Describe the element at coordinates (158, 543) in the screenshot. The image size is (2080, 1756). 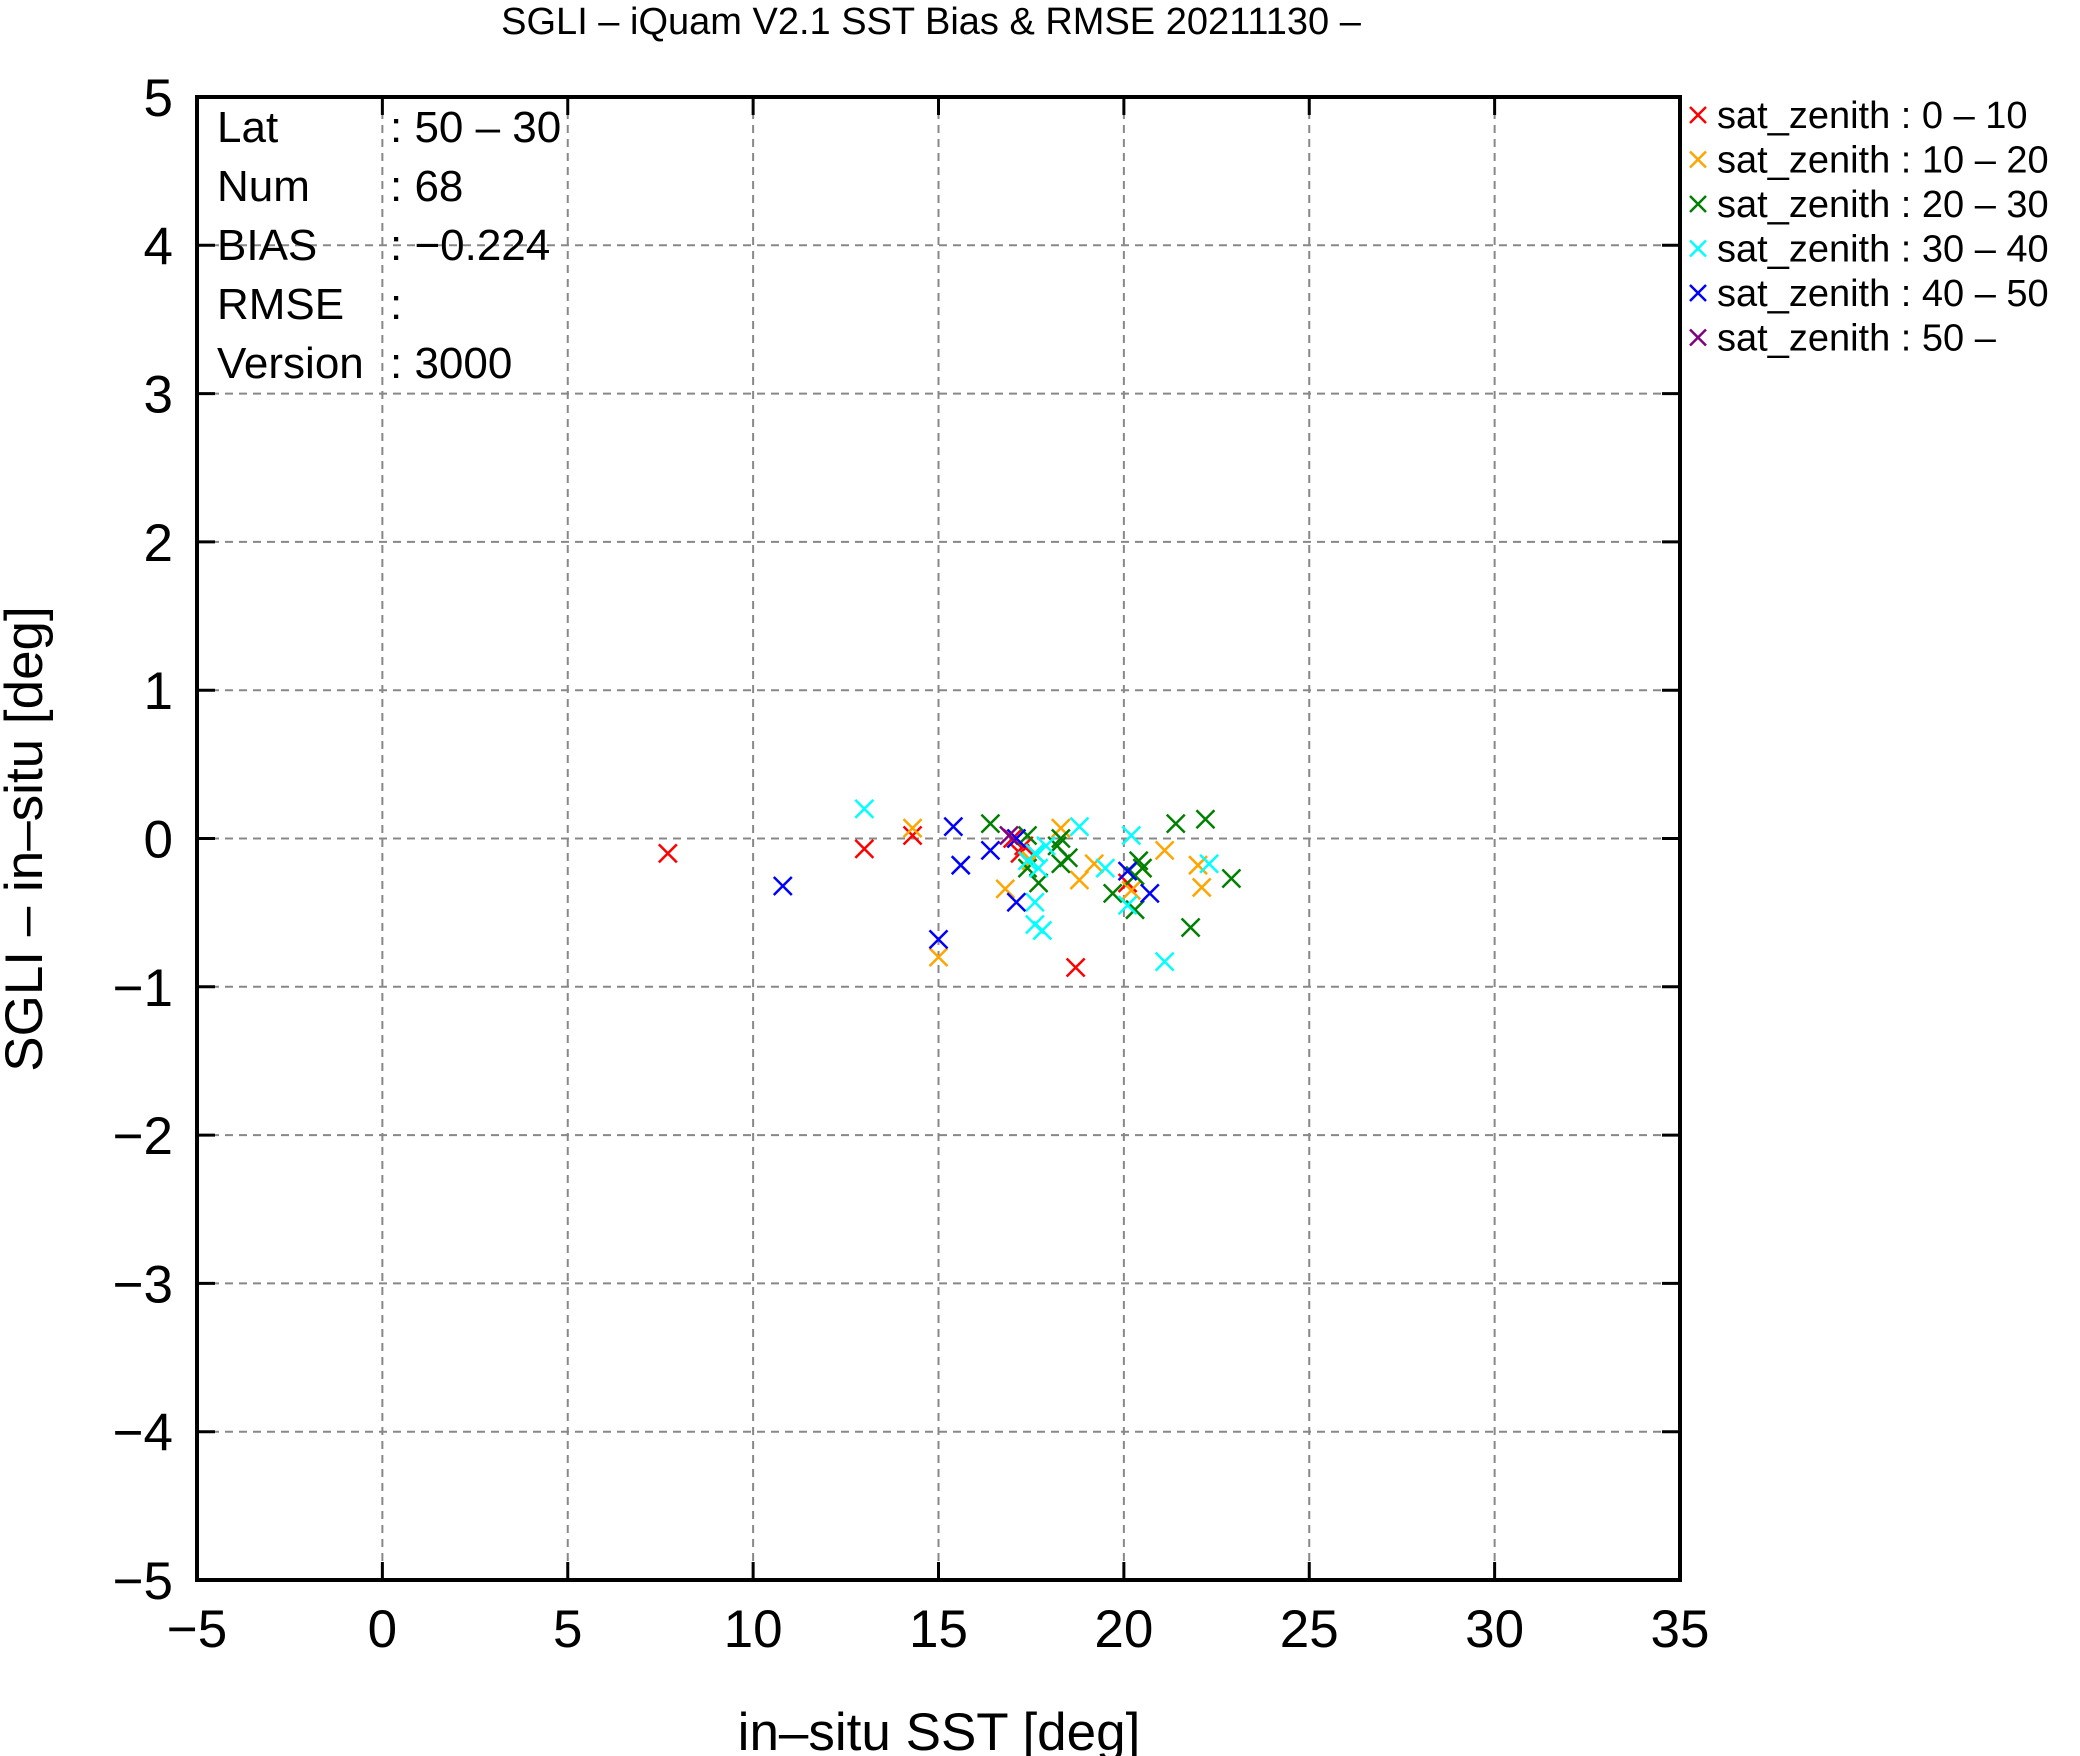
I see `y-tick-label: 2` at that location.